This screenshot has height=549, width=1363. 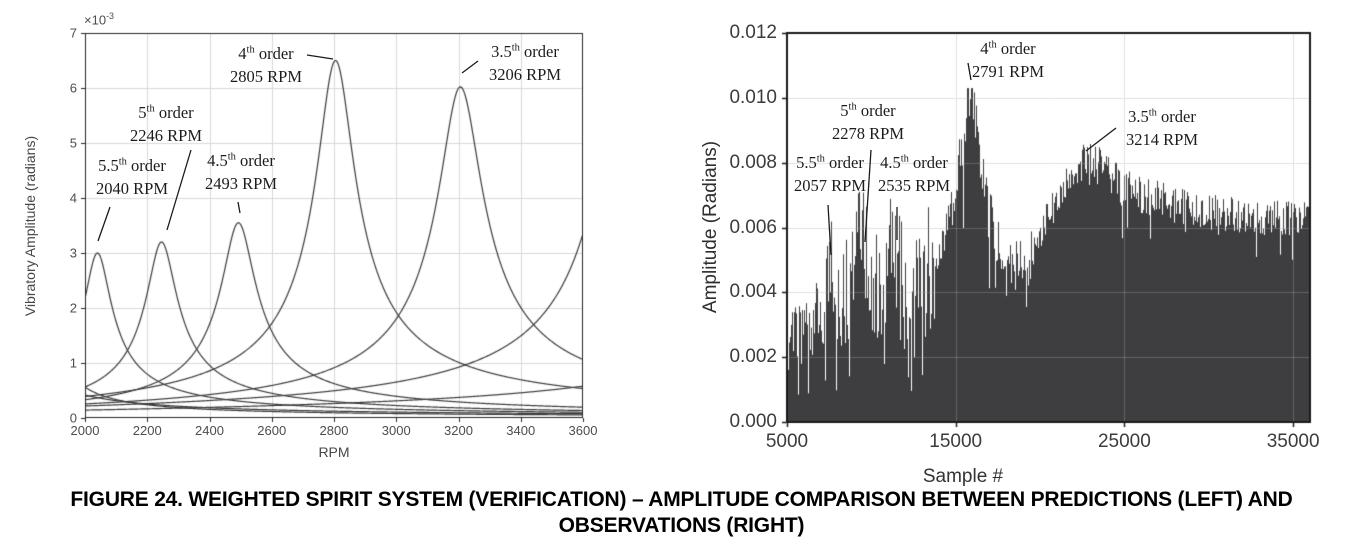 What do you see at coordinates (95, 20) in the screenshot?
I see `exponent-base: ×10` at bounding box center [95, 20].